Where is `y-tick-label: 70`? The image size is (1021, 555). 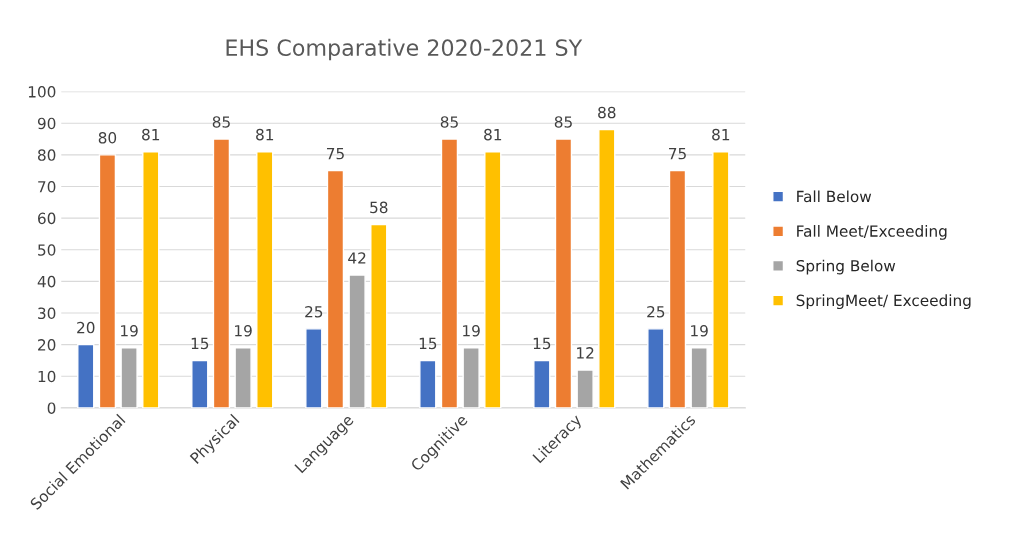 y-tick-label: 70 is located at coordinates (47, 186).